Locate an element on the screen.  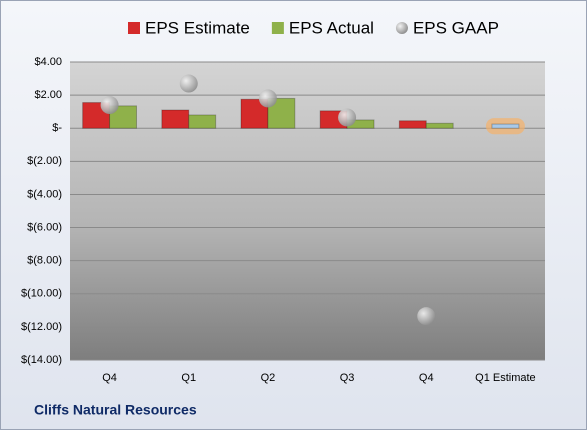
y-tick-label: $2.00 is located at coordinates (48, 95).